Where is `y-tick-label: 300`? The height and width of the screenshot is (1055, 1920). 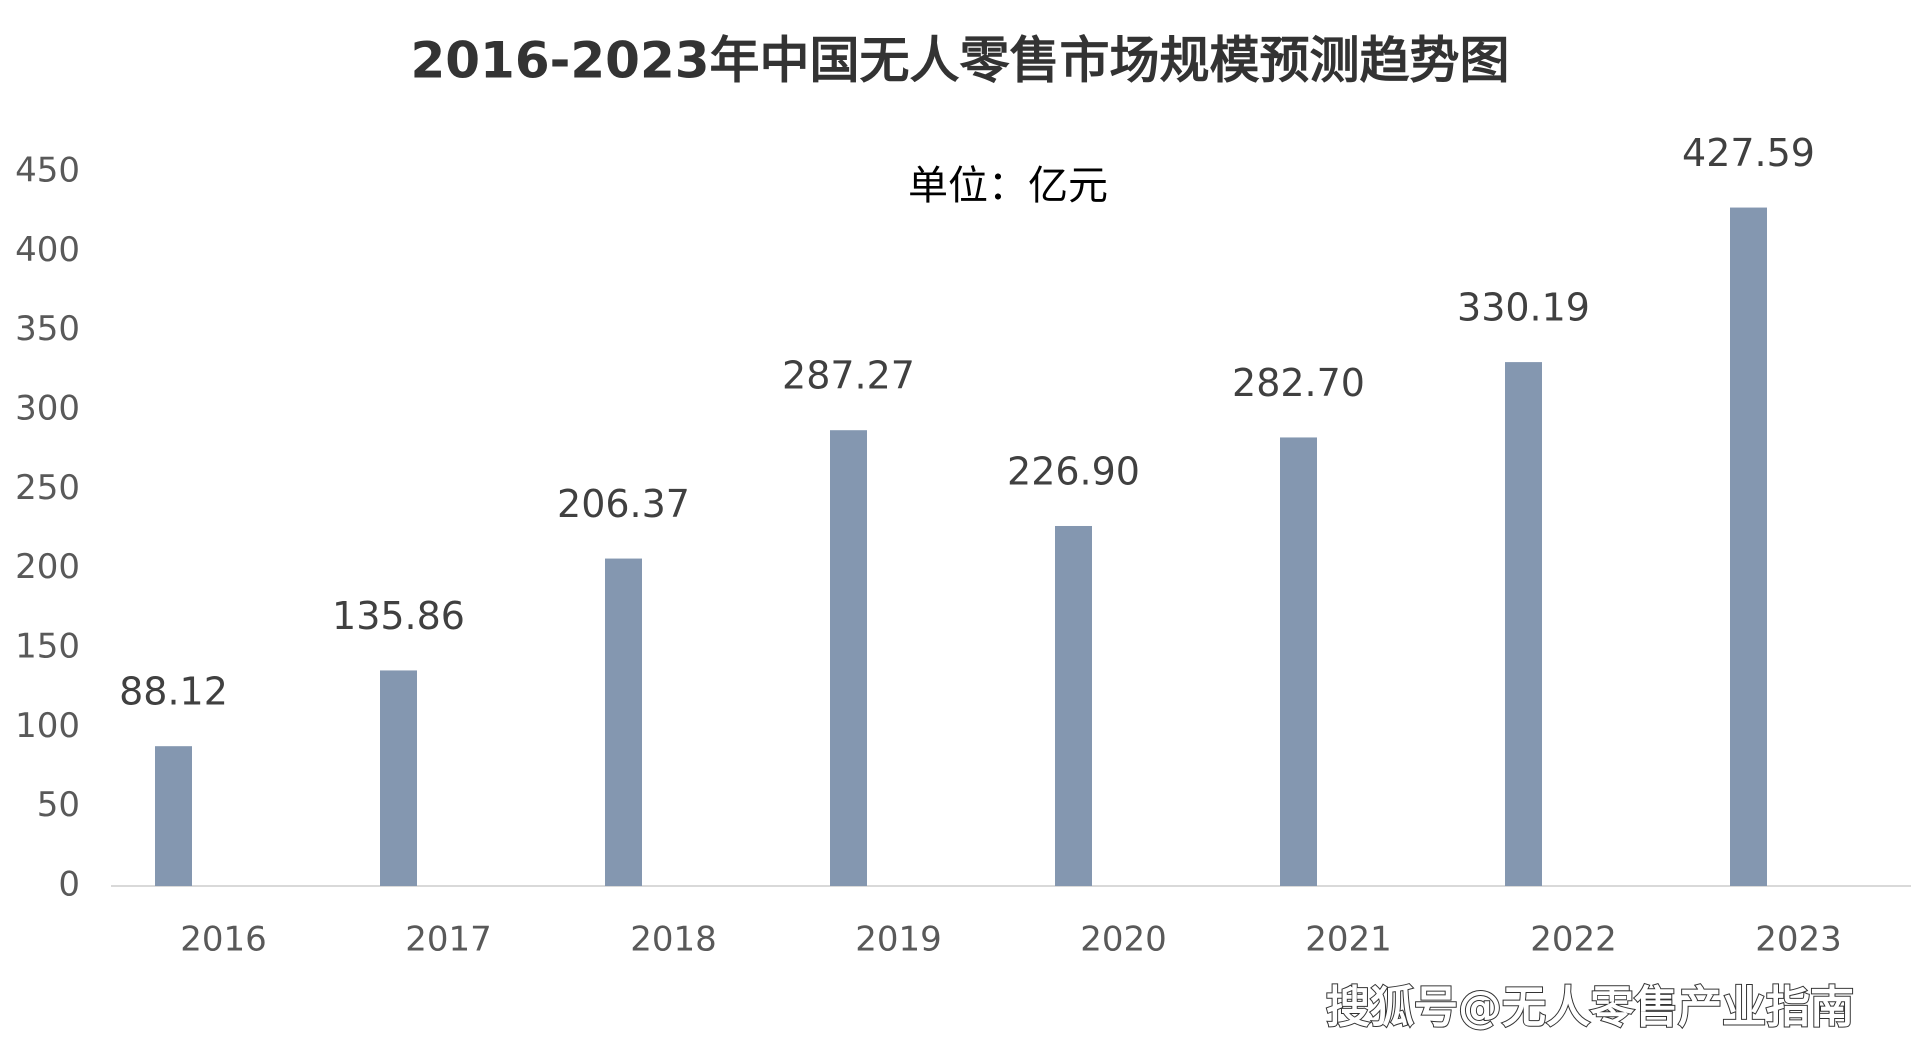 y-tick-label: 300 is located at coordinates (47, 409).